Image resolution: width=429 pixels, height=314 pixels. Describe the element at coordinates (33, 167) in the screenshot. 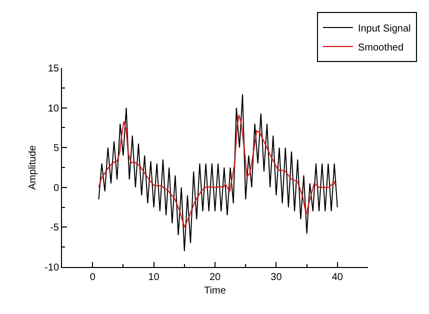

I see `y-axis-title: Amplitude` at that location.